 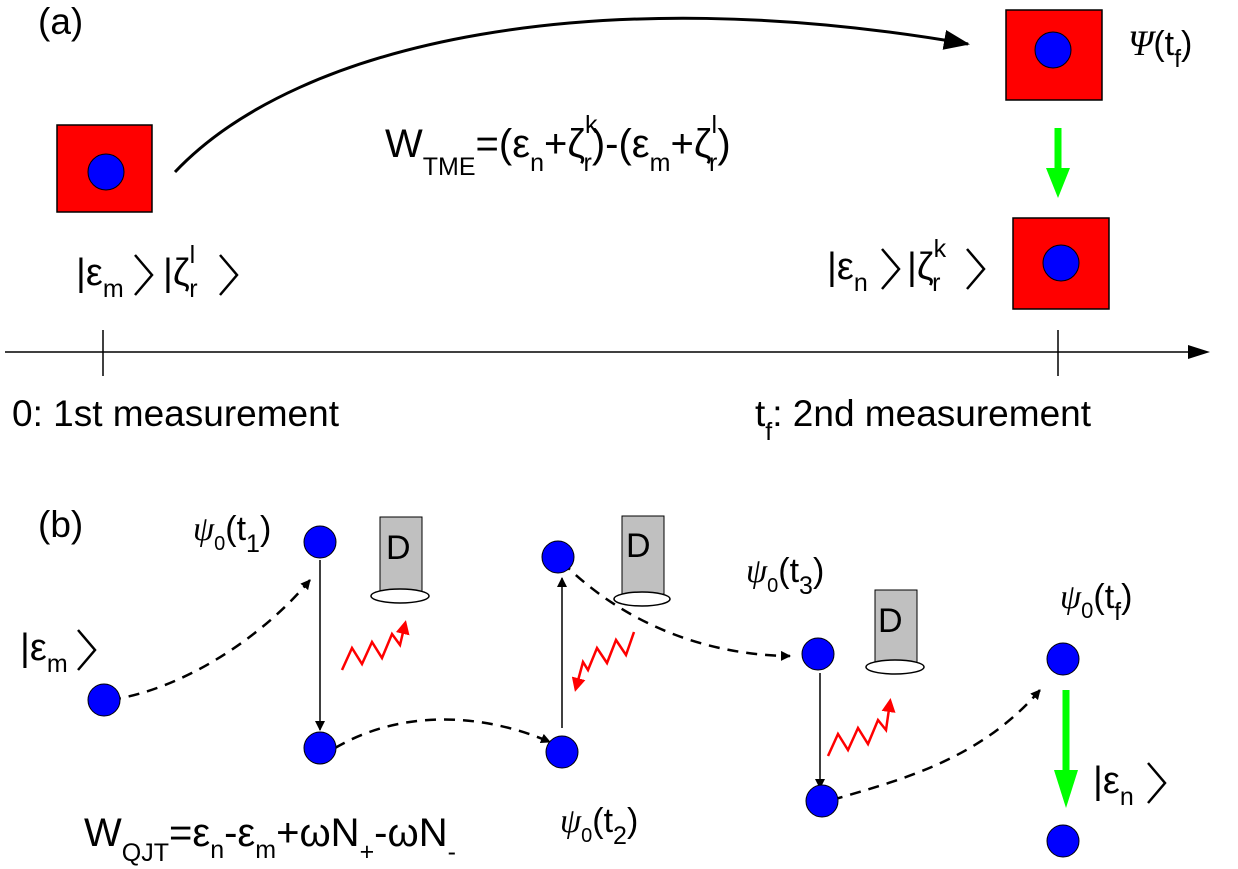 I want to click on time-axis, so click(x=607, y=353).